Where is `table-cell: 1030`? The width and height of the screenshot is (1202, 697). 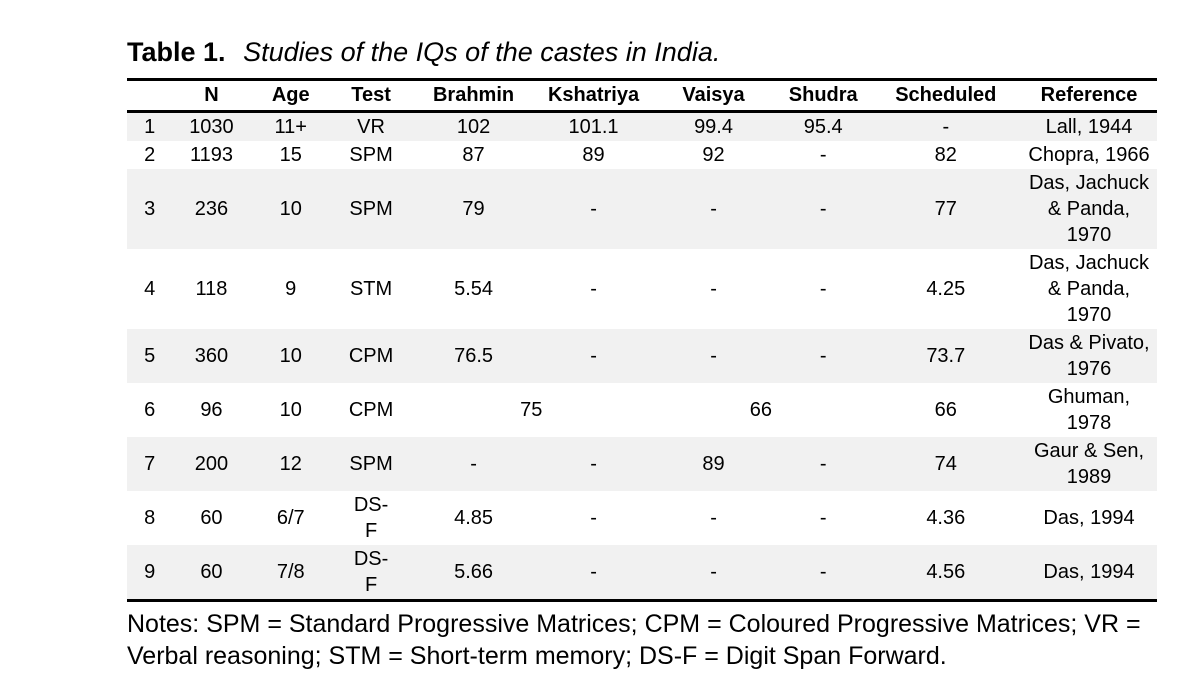 table-cell: 1030 is located at coordinates (211, 127).